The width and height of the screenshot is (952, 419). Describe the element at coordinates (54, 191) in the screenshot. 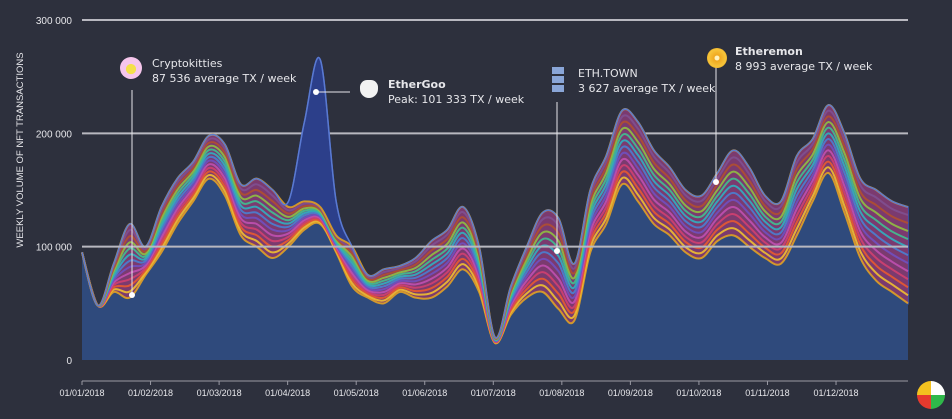

I see `y-axis: 0 100 000 200 000 300 000` at that location.